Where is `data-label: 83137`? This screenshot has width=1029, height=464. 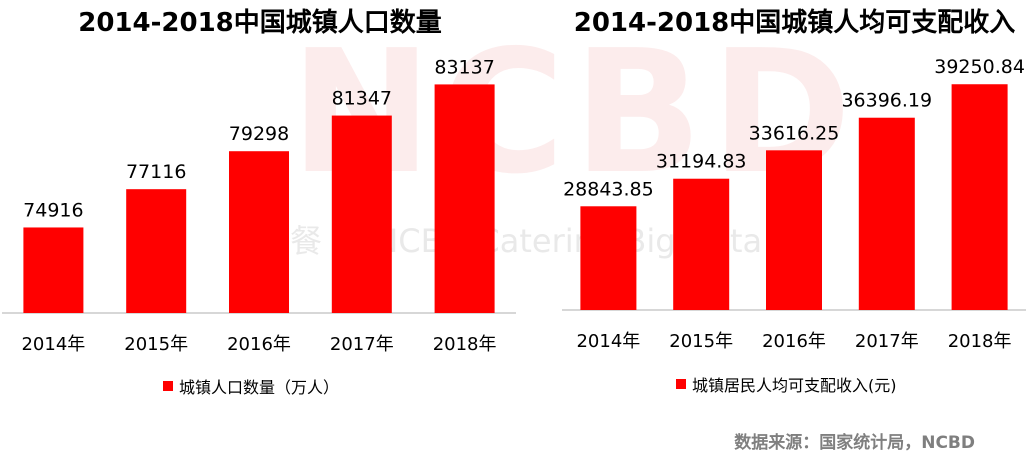
data-label: 83137 is located at coordinates (464, 67).